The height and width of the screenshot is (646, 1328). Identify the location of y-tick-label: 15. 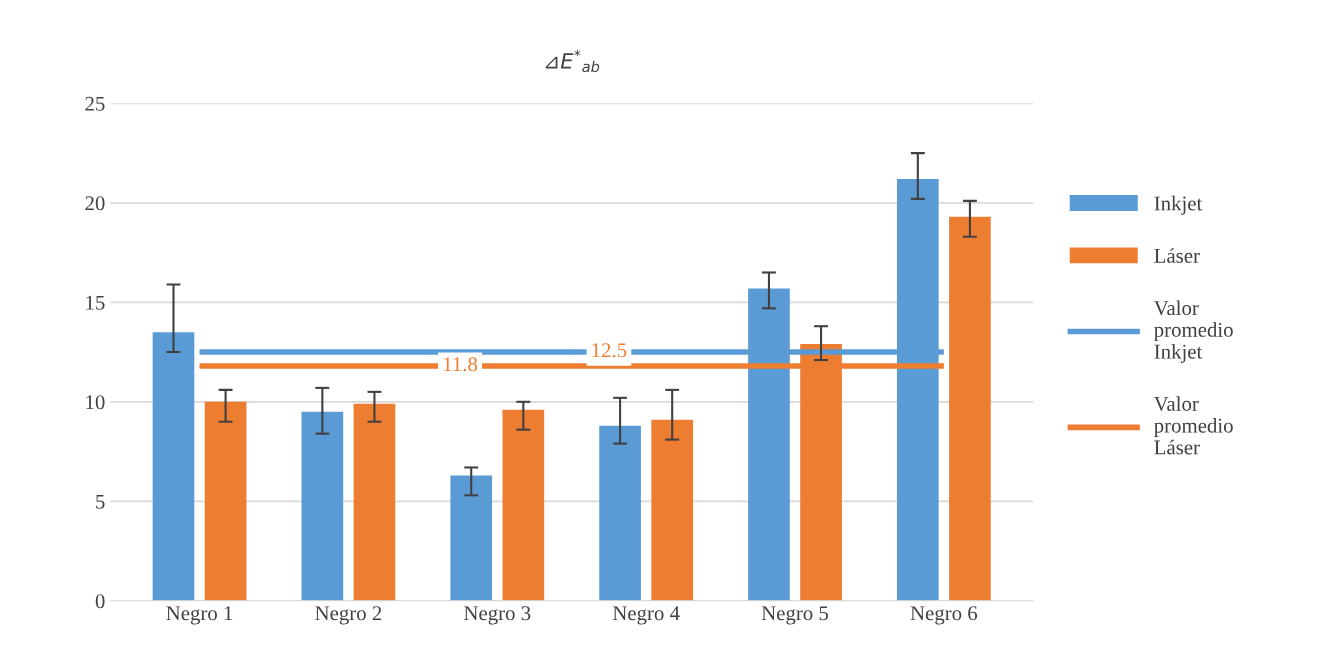
(95, 302).